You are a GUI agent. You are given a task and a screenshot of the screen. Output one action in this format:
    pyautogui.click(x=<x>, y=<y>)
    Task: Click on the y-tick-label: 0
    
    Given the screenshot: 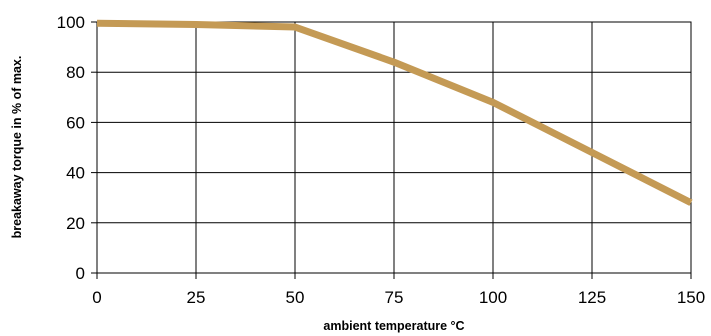 What is the action you would take?
    pyautogui.click(x=80, y=273)
    